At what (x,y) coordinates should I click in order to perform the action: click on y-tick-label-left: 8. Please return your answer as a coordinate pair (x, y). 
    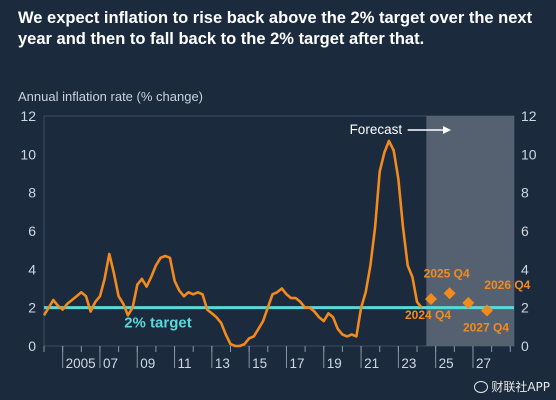
    Looking at the image, I should click on (32, 193).